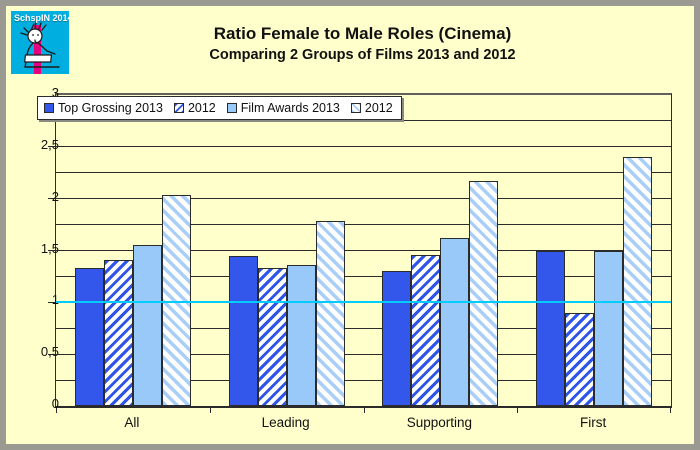 This screenshot has width=700, height=450. I want to click on legend-label: Top Grossing 2013, so click(110, 108).